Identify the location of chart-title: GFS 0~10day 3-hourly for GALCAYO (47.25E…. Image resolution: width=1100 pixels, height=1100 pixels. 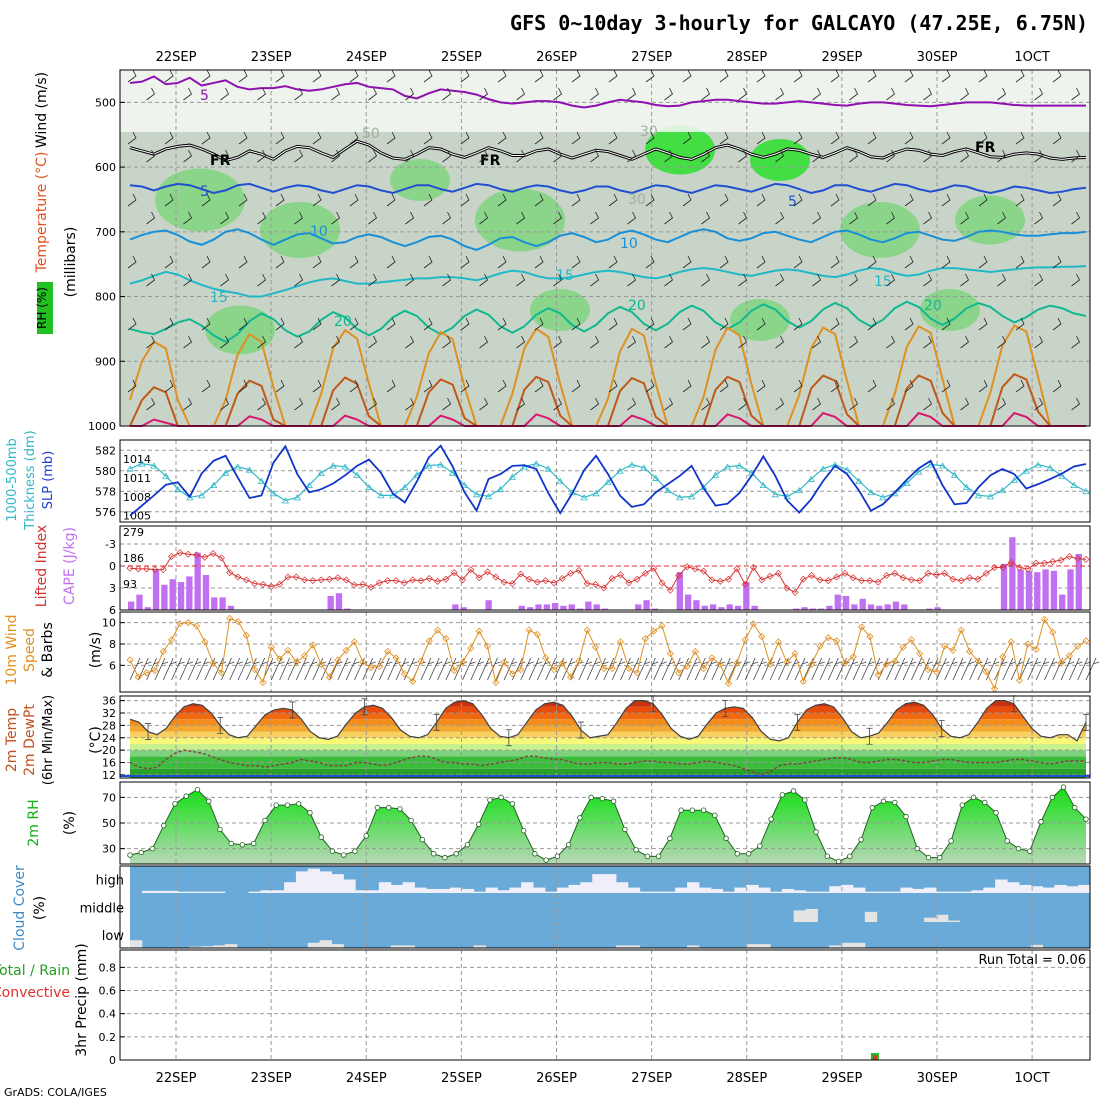
(799, 23).